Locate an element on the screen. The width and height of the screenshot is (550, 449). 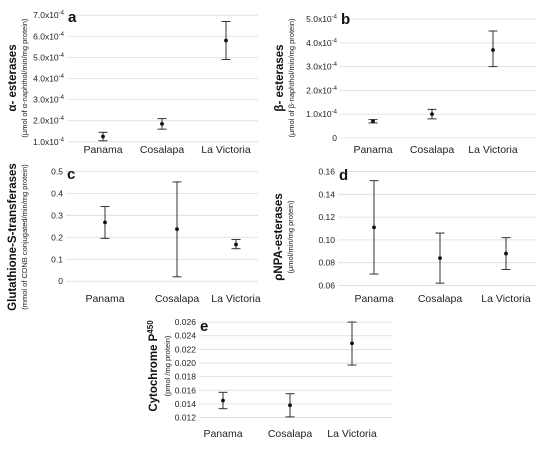
y-tick-label: 0.06 is located at coordinates (326, 285).